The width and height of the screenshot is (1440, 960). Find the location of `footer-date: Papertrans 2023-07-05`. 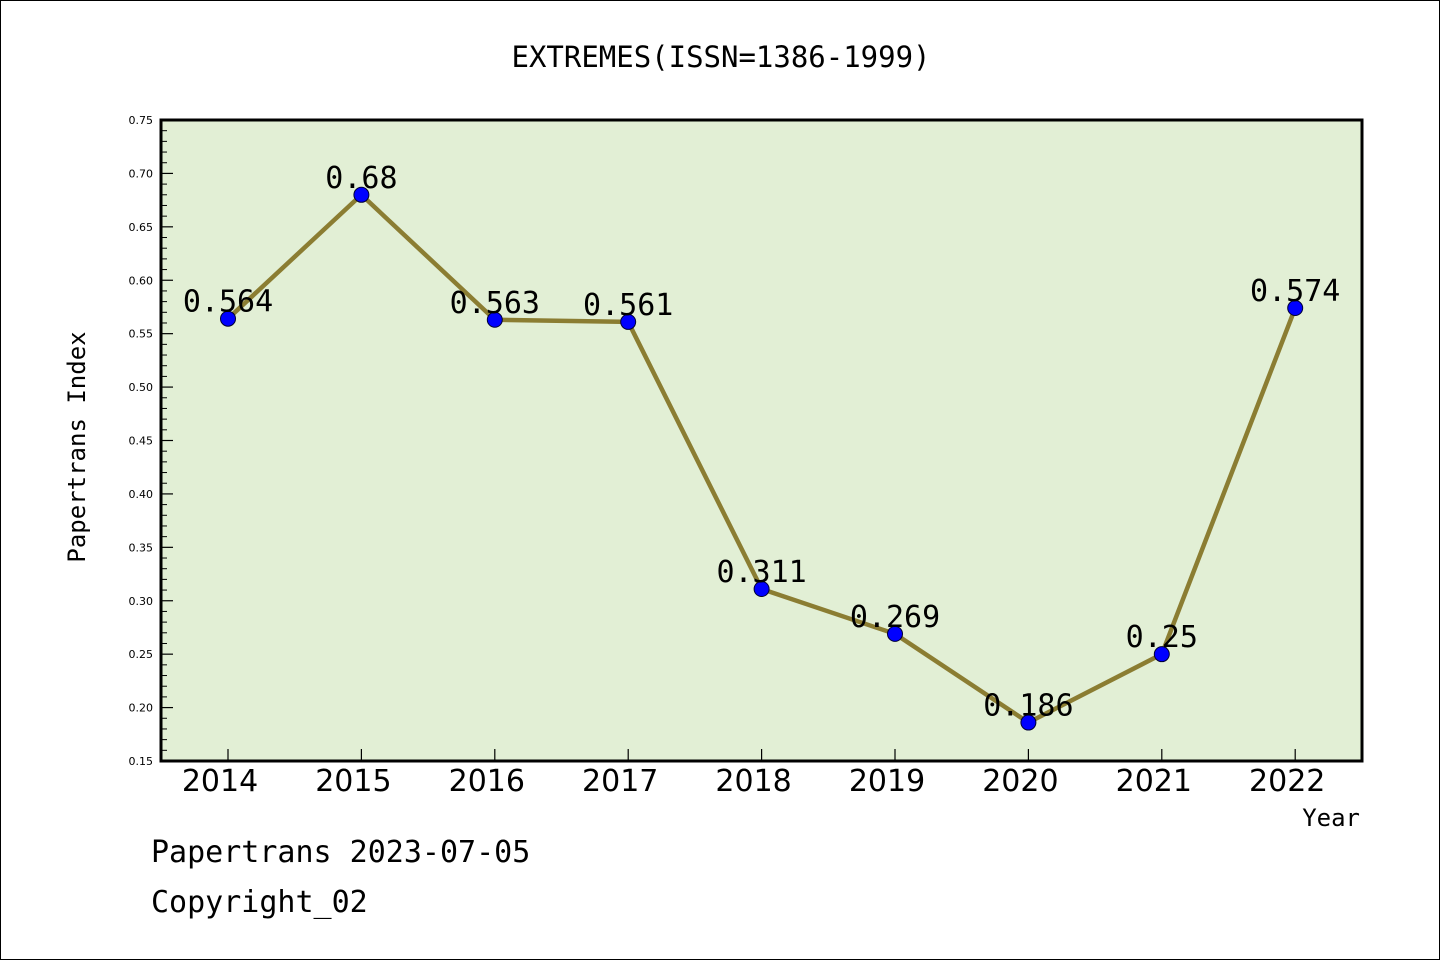

footer-date: Papertrans 2023-07-05 is located at coordinates (341, 852).